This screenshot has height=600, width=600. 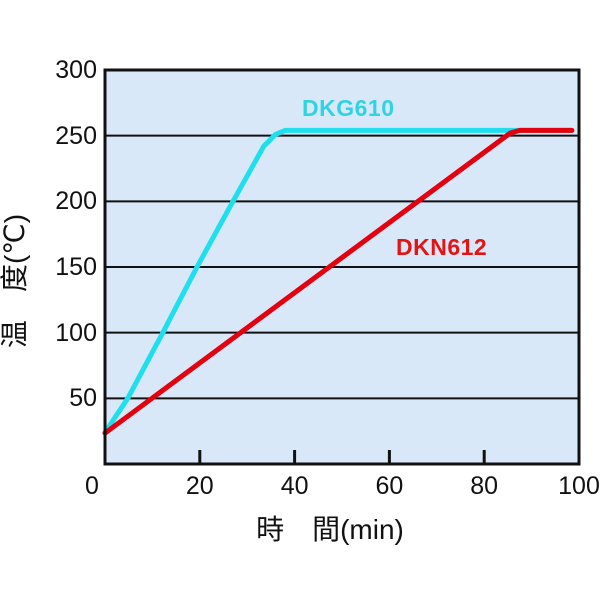 I want to click on y-tick-label-100: 100, so click(x=76, y=332).